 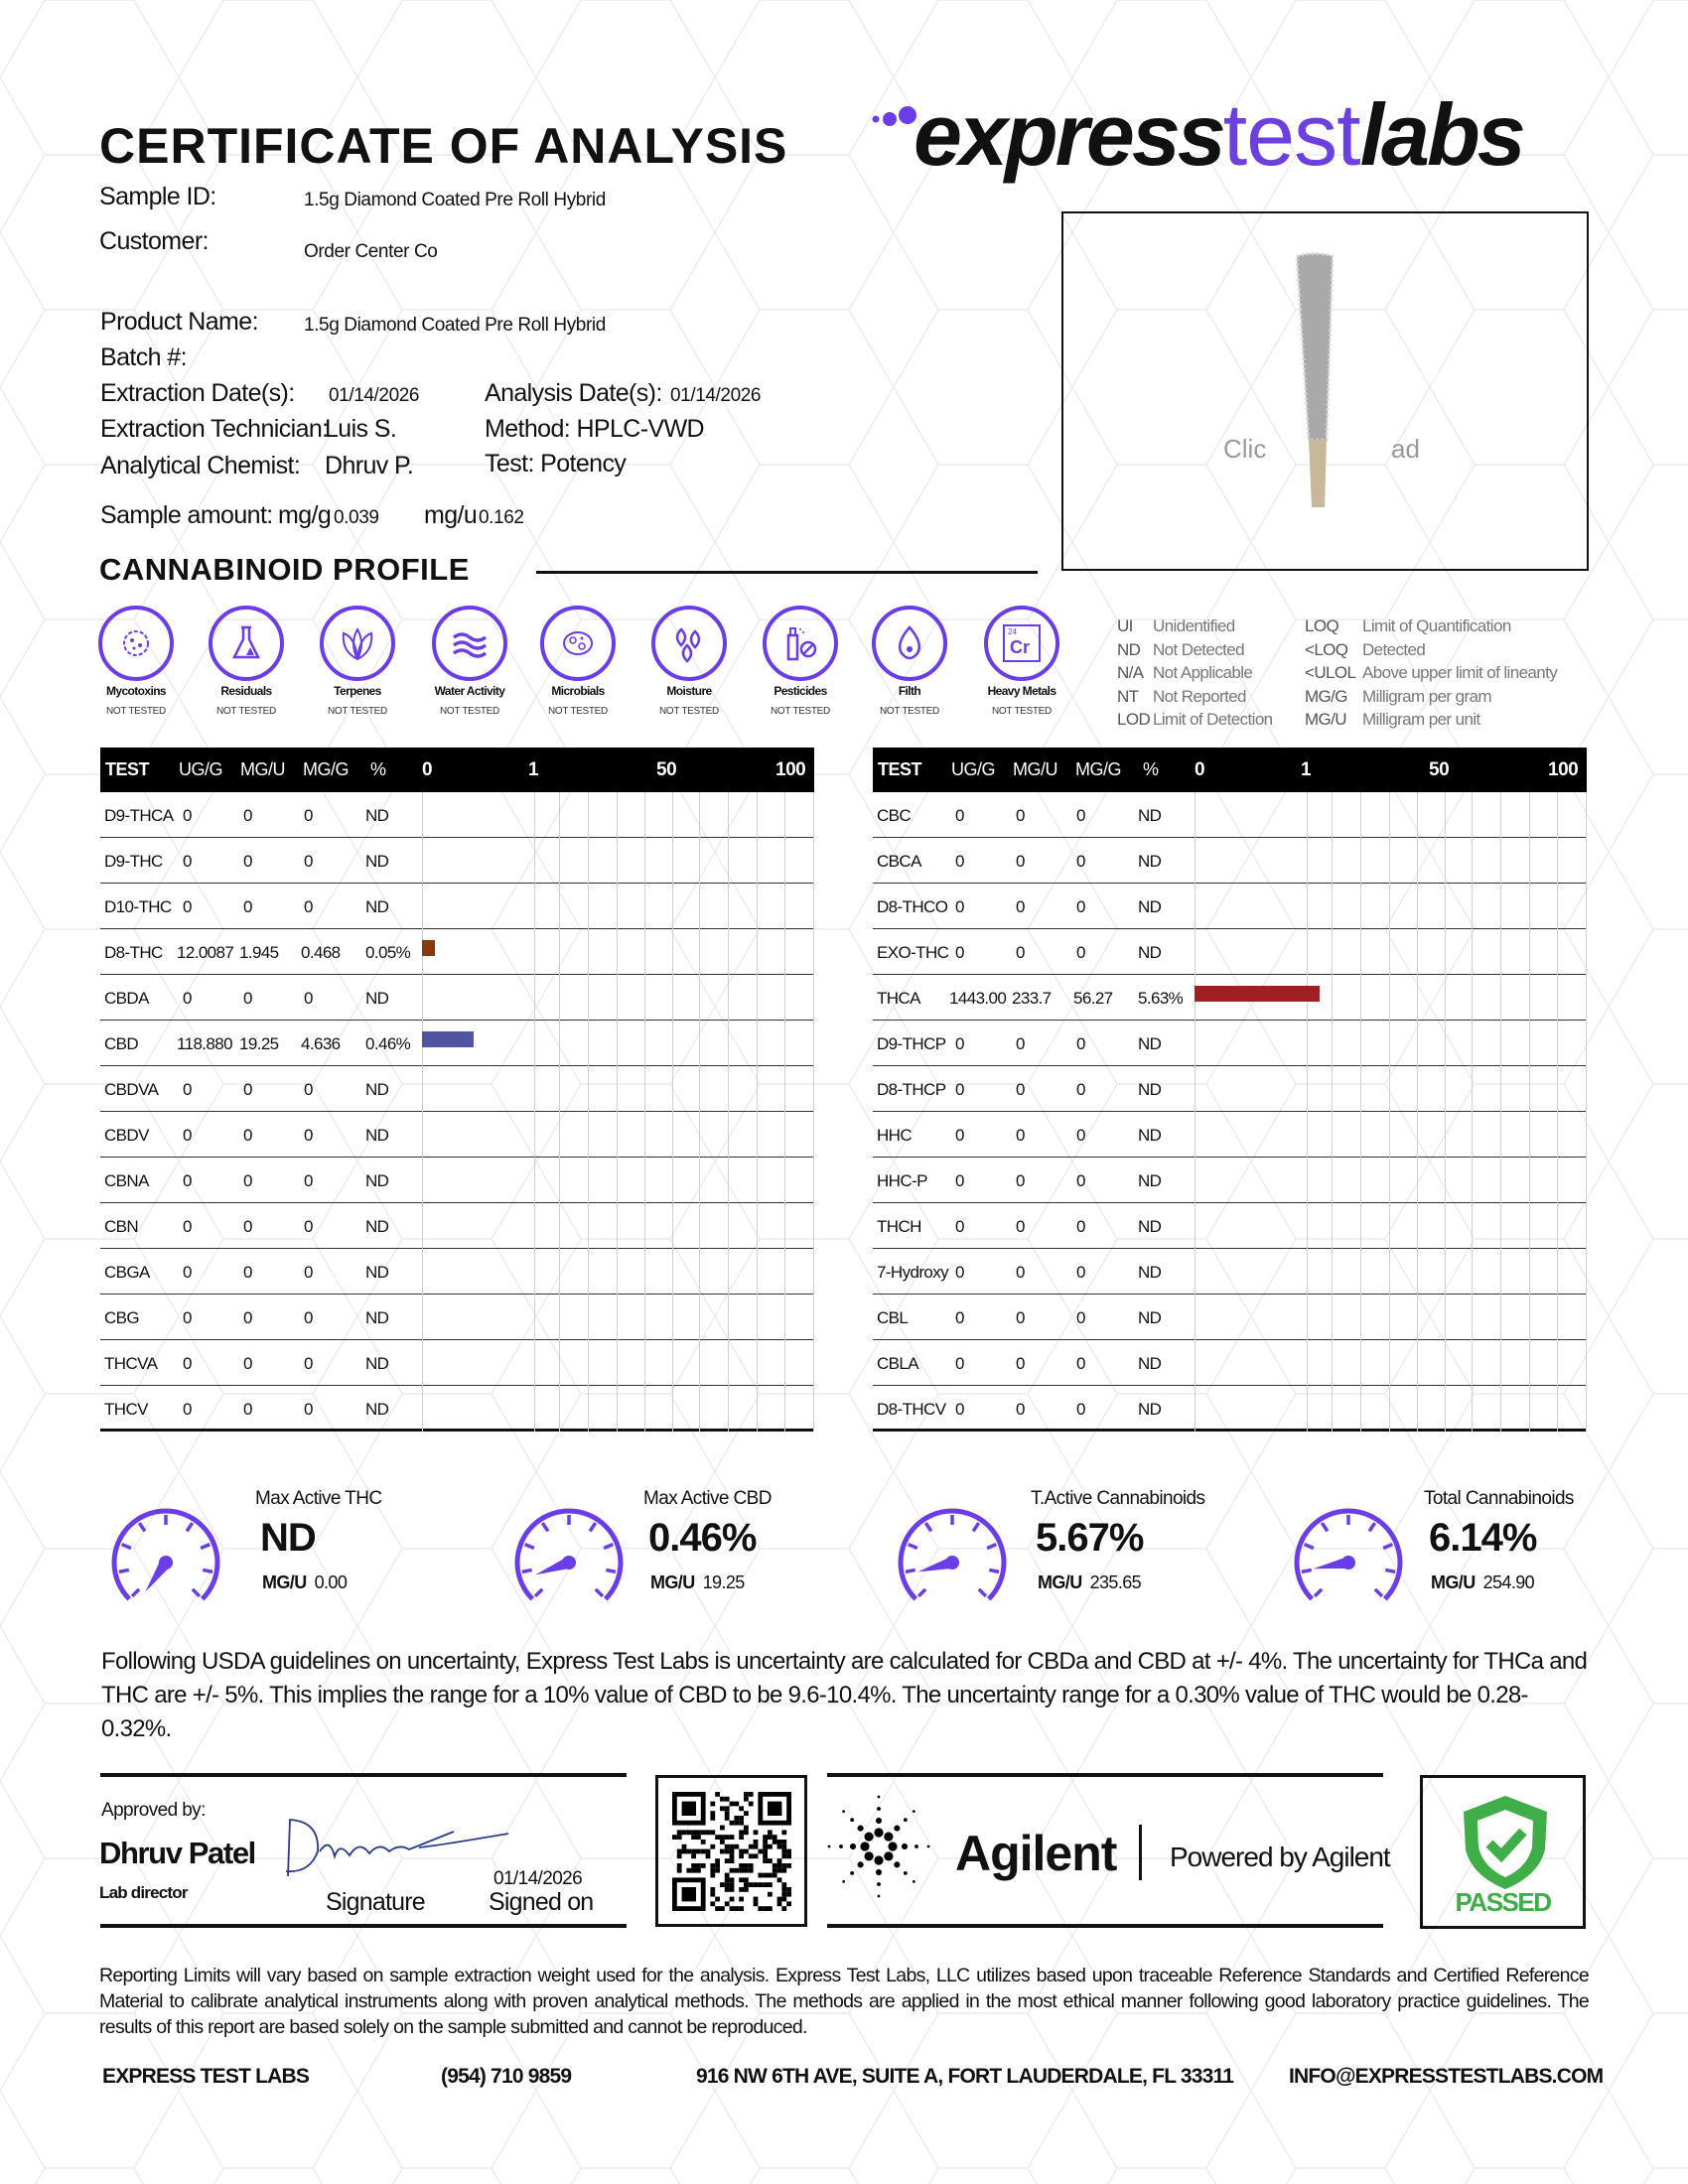 What do you see at coordinates (1090, 1538) in the screenshot?
I see `summary-value: 5.67%` at bounding box center [1090, 1538].